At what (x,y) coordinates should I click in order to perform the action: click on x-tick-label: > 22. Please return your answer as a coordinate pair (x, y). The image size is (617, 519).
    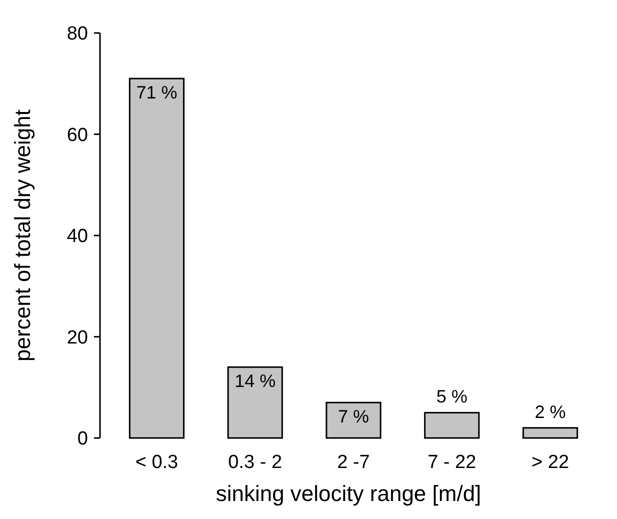
    Looking at the image, I should click on (551, 462).